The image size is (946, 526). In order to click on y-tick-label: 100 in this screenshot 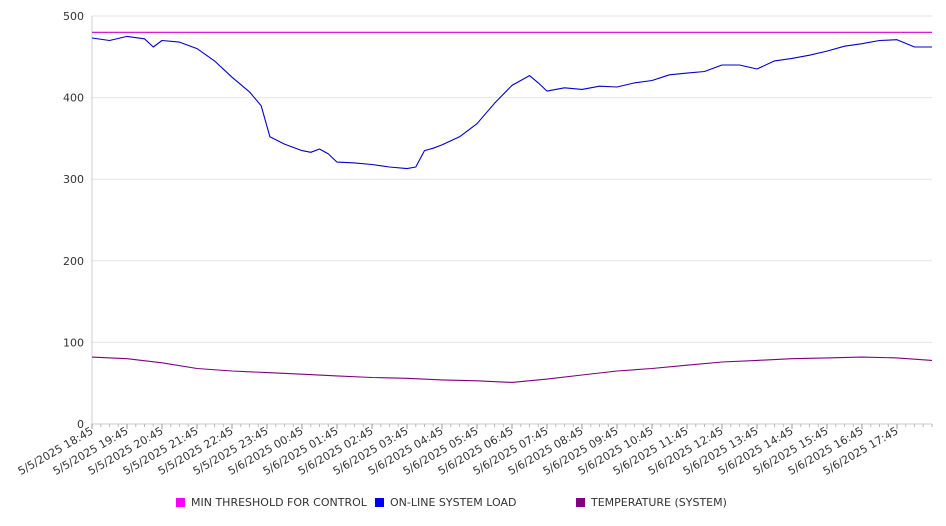, I will do `click(73, 342)`.